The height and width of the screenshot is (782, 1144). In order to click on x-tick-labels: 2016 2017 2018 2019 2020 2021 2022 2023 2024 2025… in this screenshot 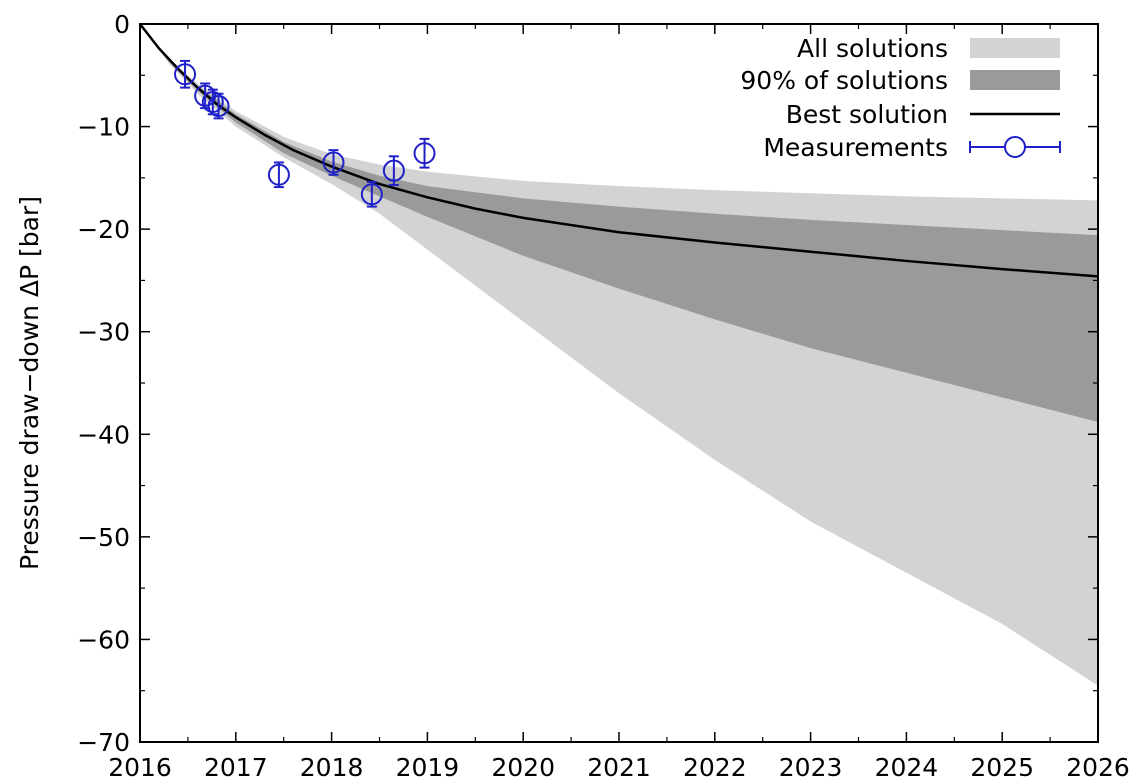, I will do `click(619, 767)`.